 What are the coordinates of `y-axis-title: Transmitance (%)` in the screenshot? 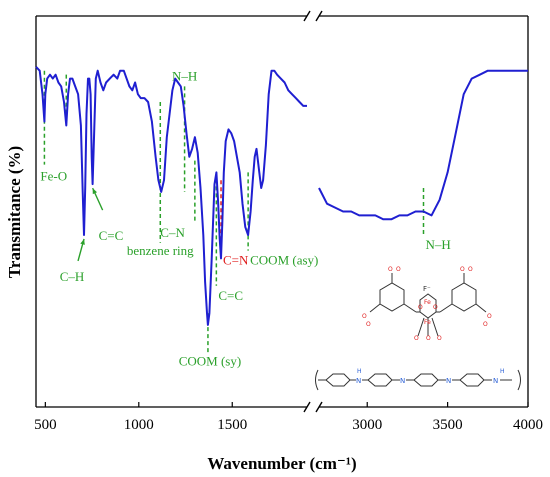 It's located at (14, 212).